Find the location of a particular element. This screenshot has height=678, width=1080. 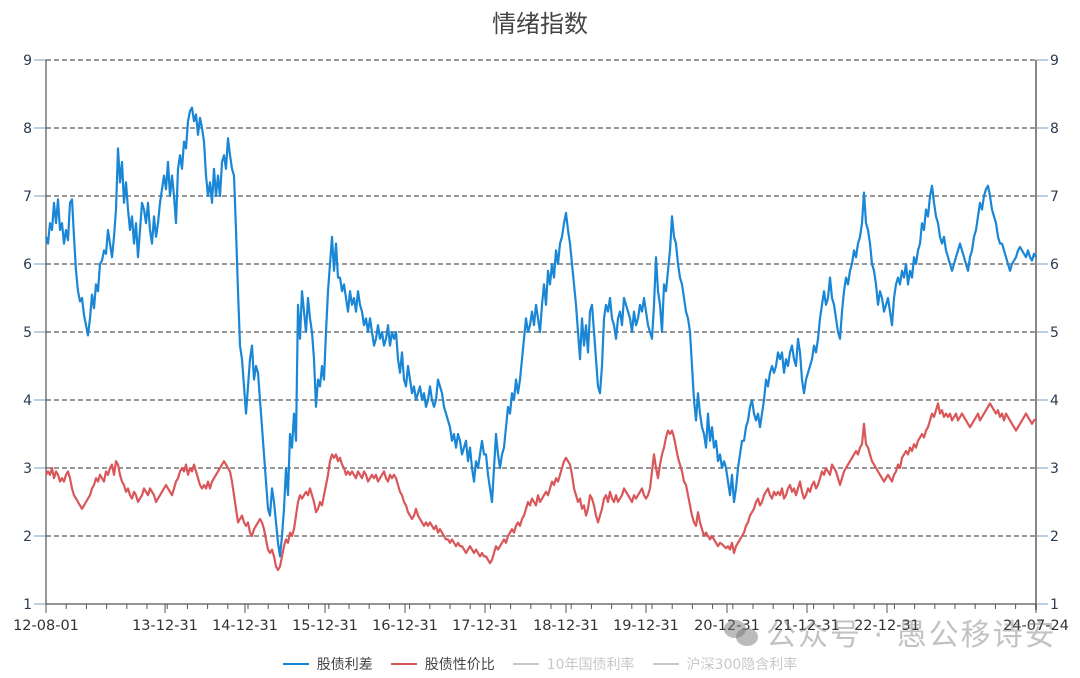

x-tick-label: 24-07-24 is located at coordinates (1036, 626).